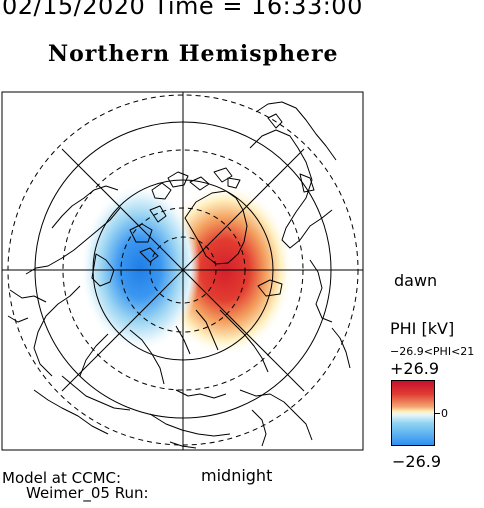  What do you see at coordinates (193, 54) in the screenshot?
I see `hemisphere-title: Northern Hemisphere` at bounding box center [193, 54].